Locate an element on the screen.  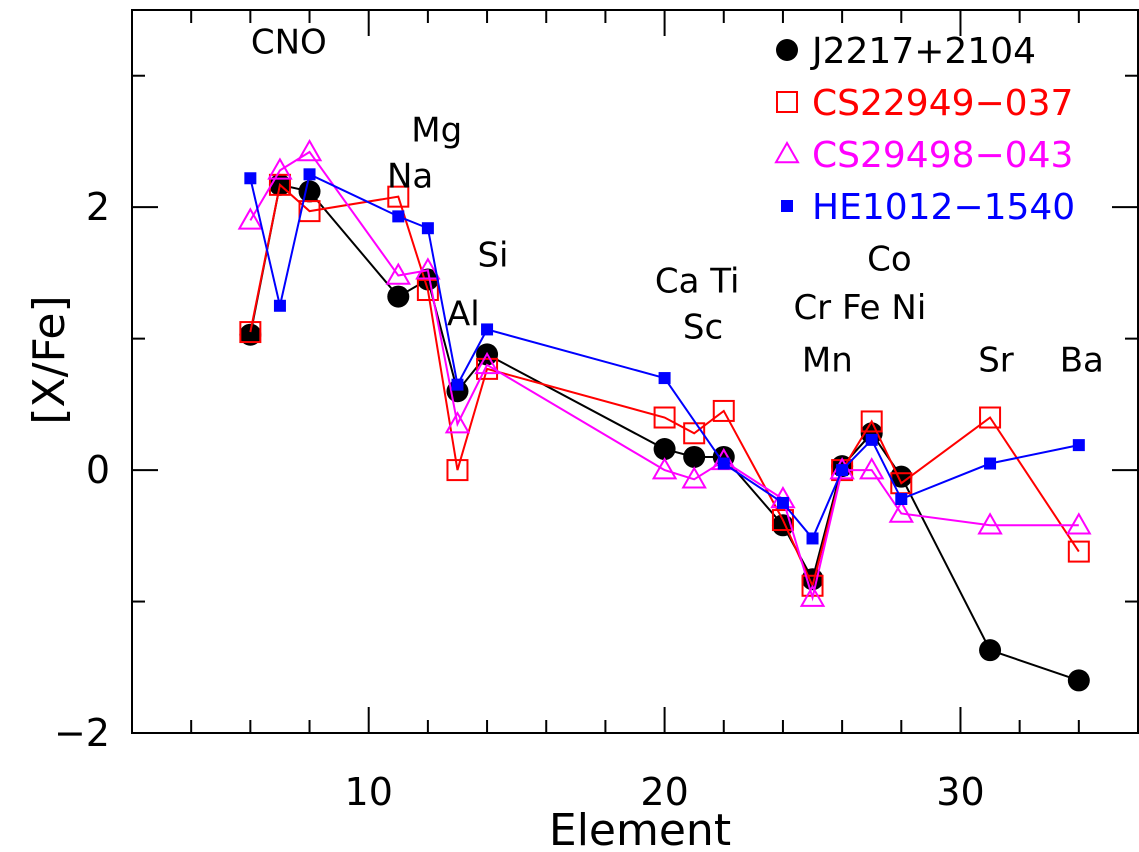
x-tick-label: 20 is located at coordinates (664, 792).